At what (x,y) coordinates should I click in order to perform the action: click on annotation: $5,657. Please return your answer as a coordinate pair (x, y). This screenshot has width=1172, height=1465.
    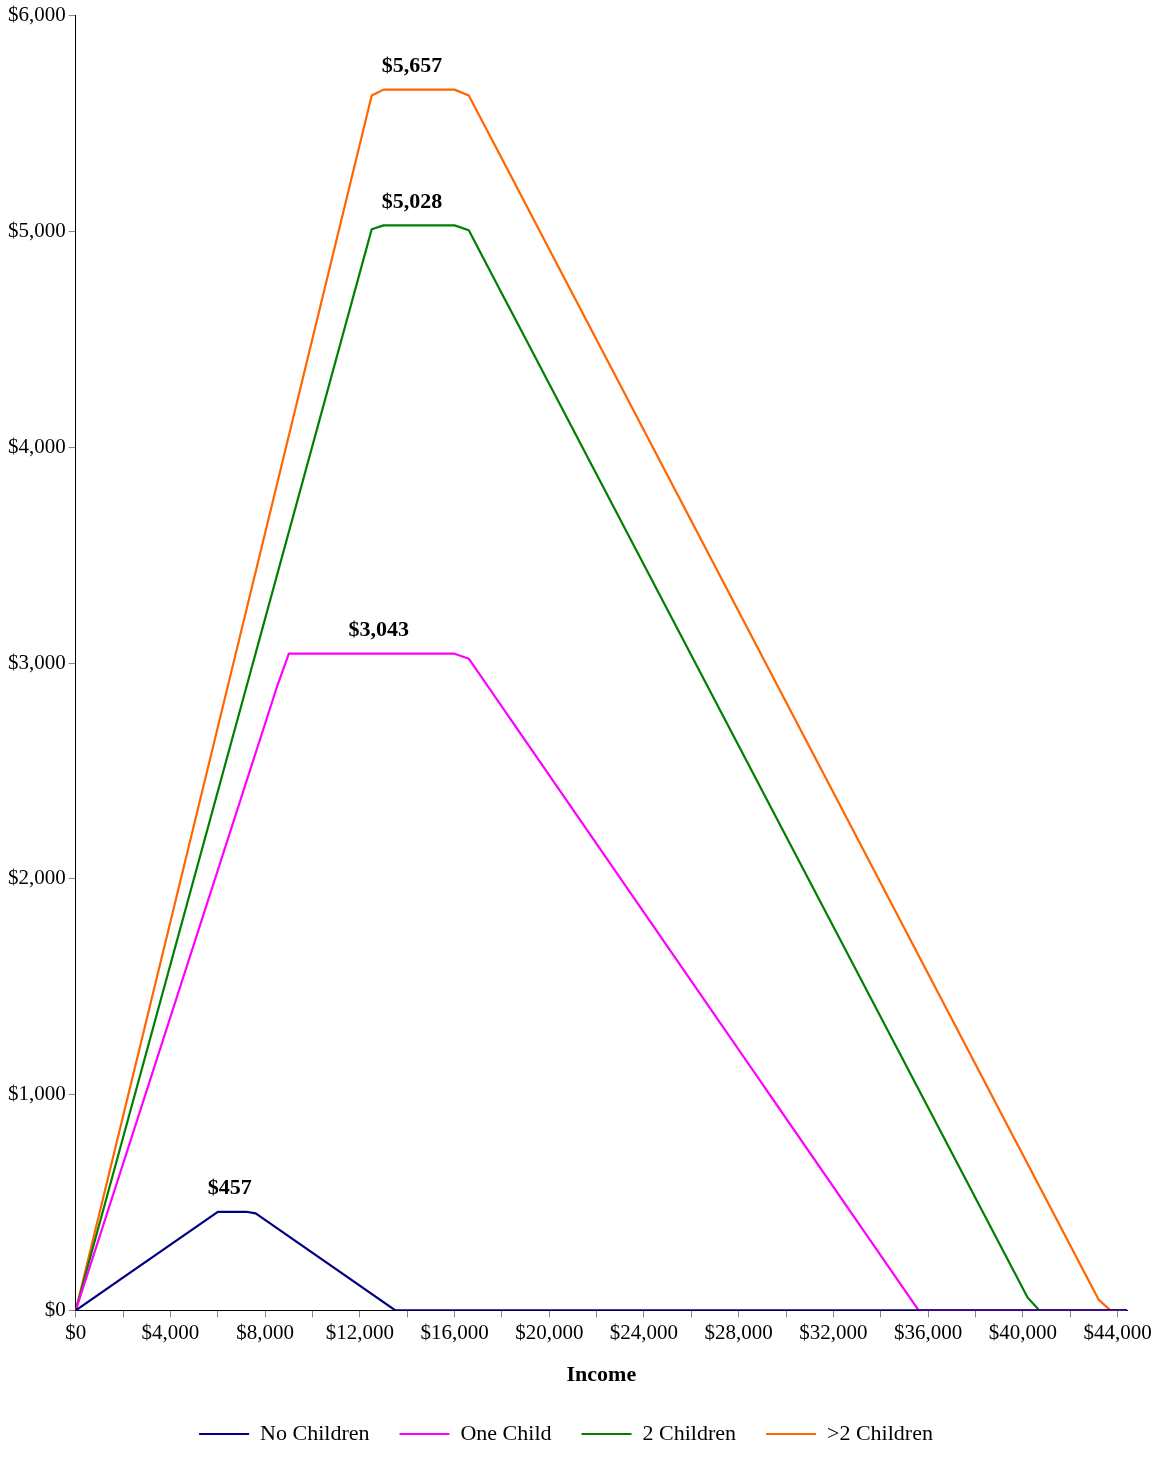
    Looking at the image, I should click on (412, 65).